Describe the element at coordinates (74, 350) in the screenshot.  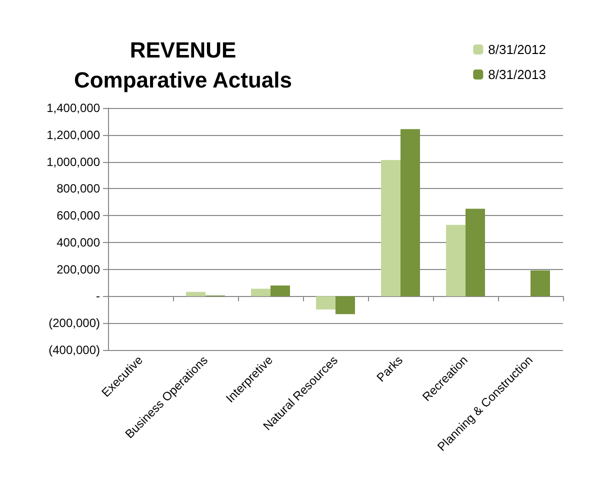
I see `y-tick-label: (400,000)` at that location.